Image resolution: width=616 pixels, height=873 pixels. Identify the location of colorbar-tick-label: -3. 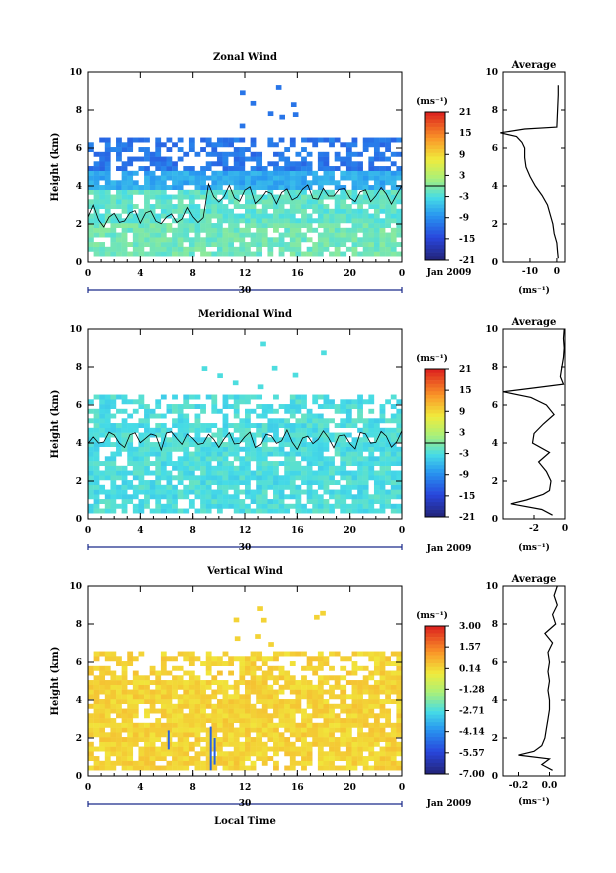
(464, 455).